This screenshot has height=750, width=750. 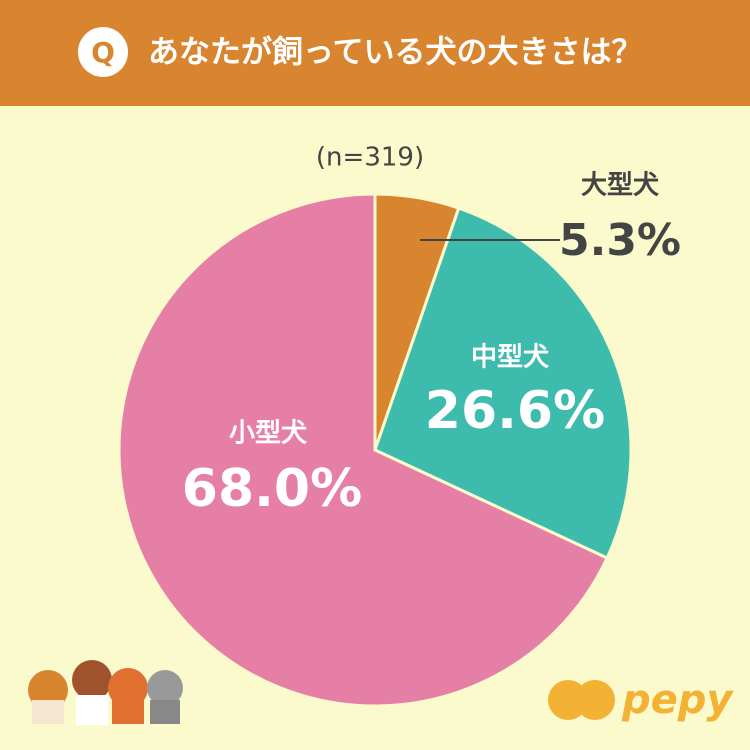 I want to click on slice-label: 中型犬, so click(x=510, y=358).